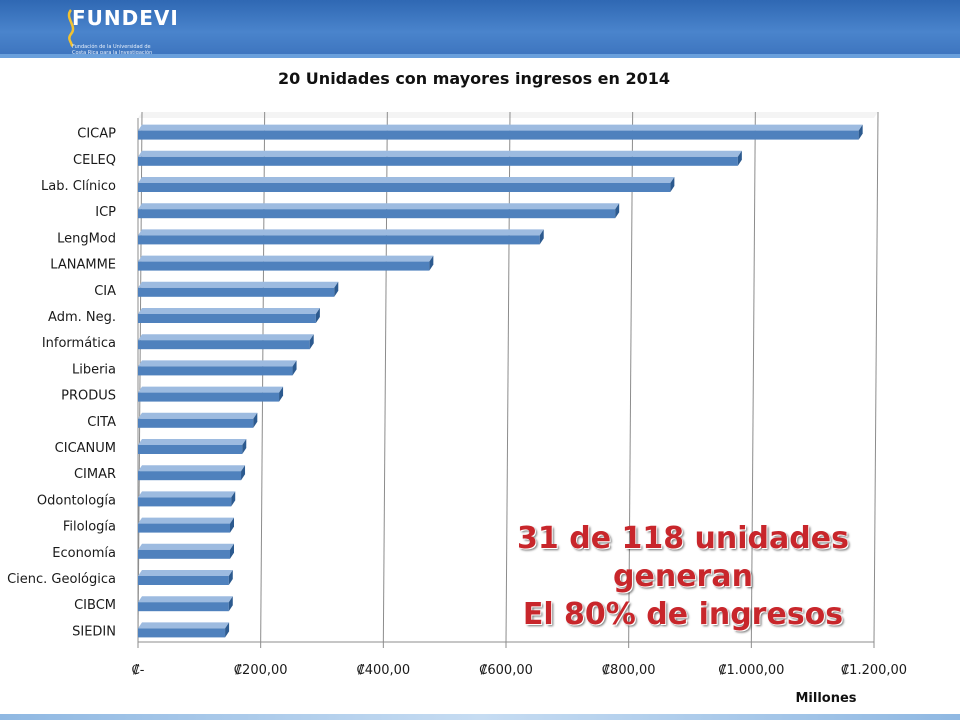  What do you see at coordinates (261, 670) in the screenshot?
I see `x-tick-label: ₡200,00` at bounding box center [261, 670].